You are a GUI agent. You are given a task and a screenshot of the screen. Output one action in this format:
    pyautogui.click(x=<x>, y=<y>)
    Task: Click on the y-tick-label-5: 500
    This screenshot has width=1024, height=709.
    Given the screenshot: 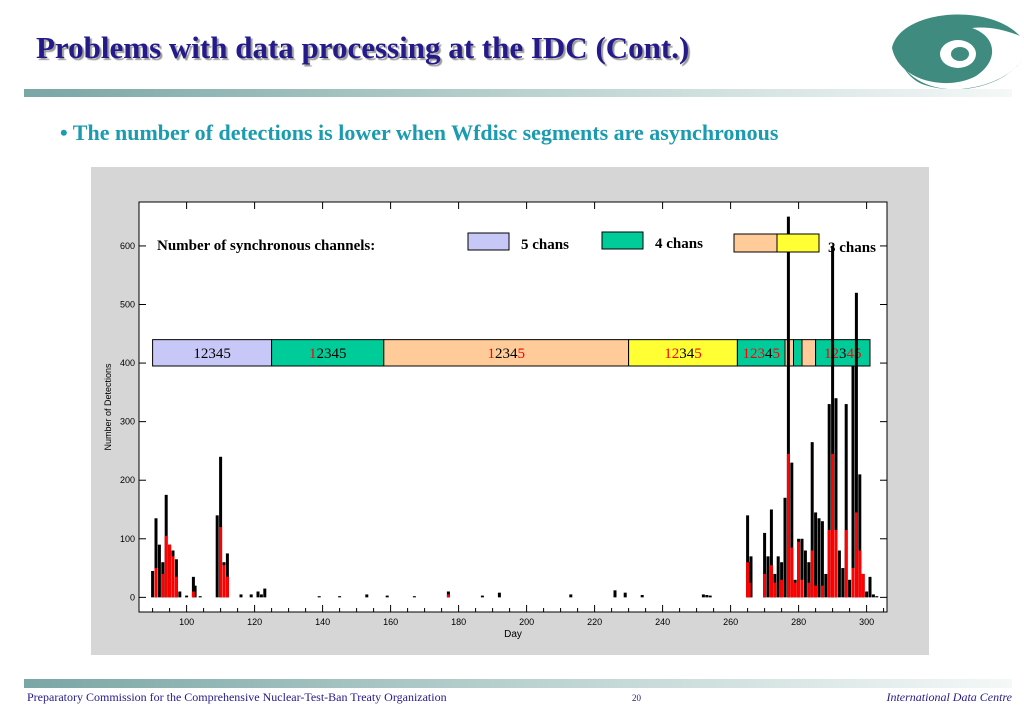 What is the action you would take?
    pyautogui.click(x=127, y=305)
    